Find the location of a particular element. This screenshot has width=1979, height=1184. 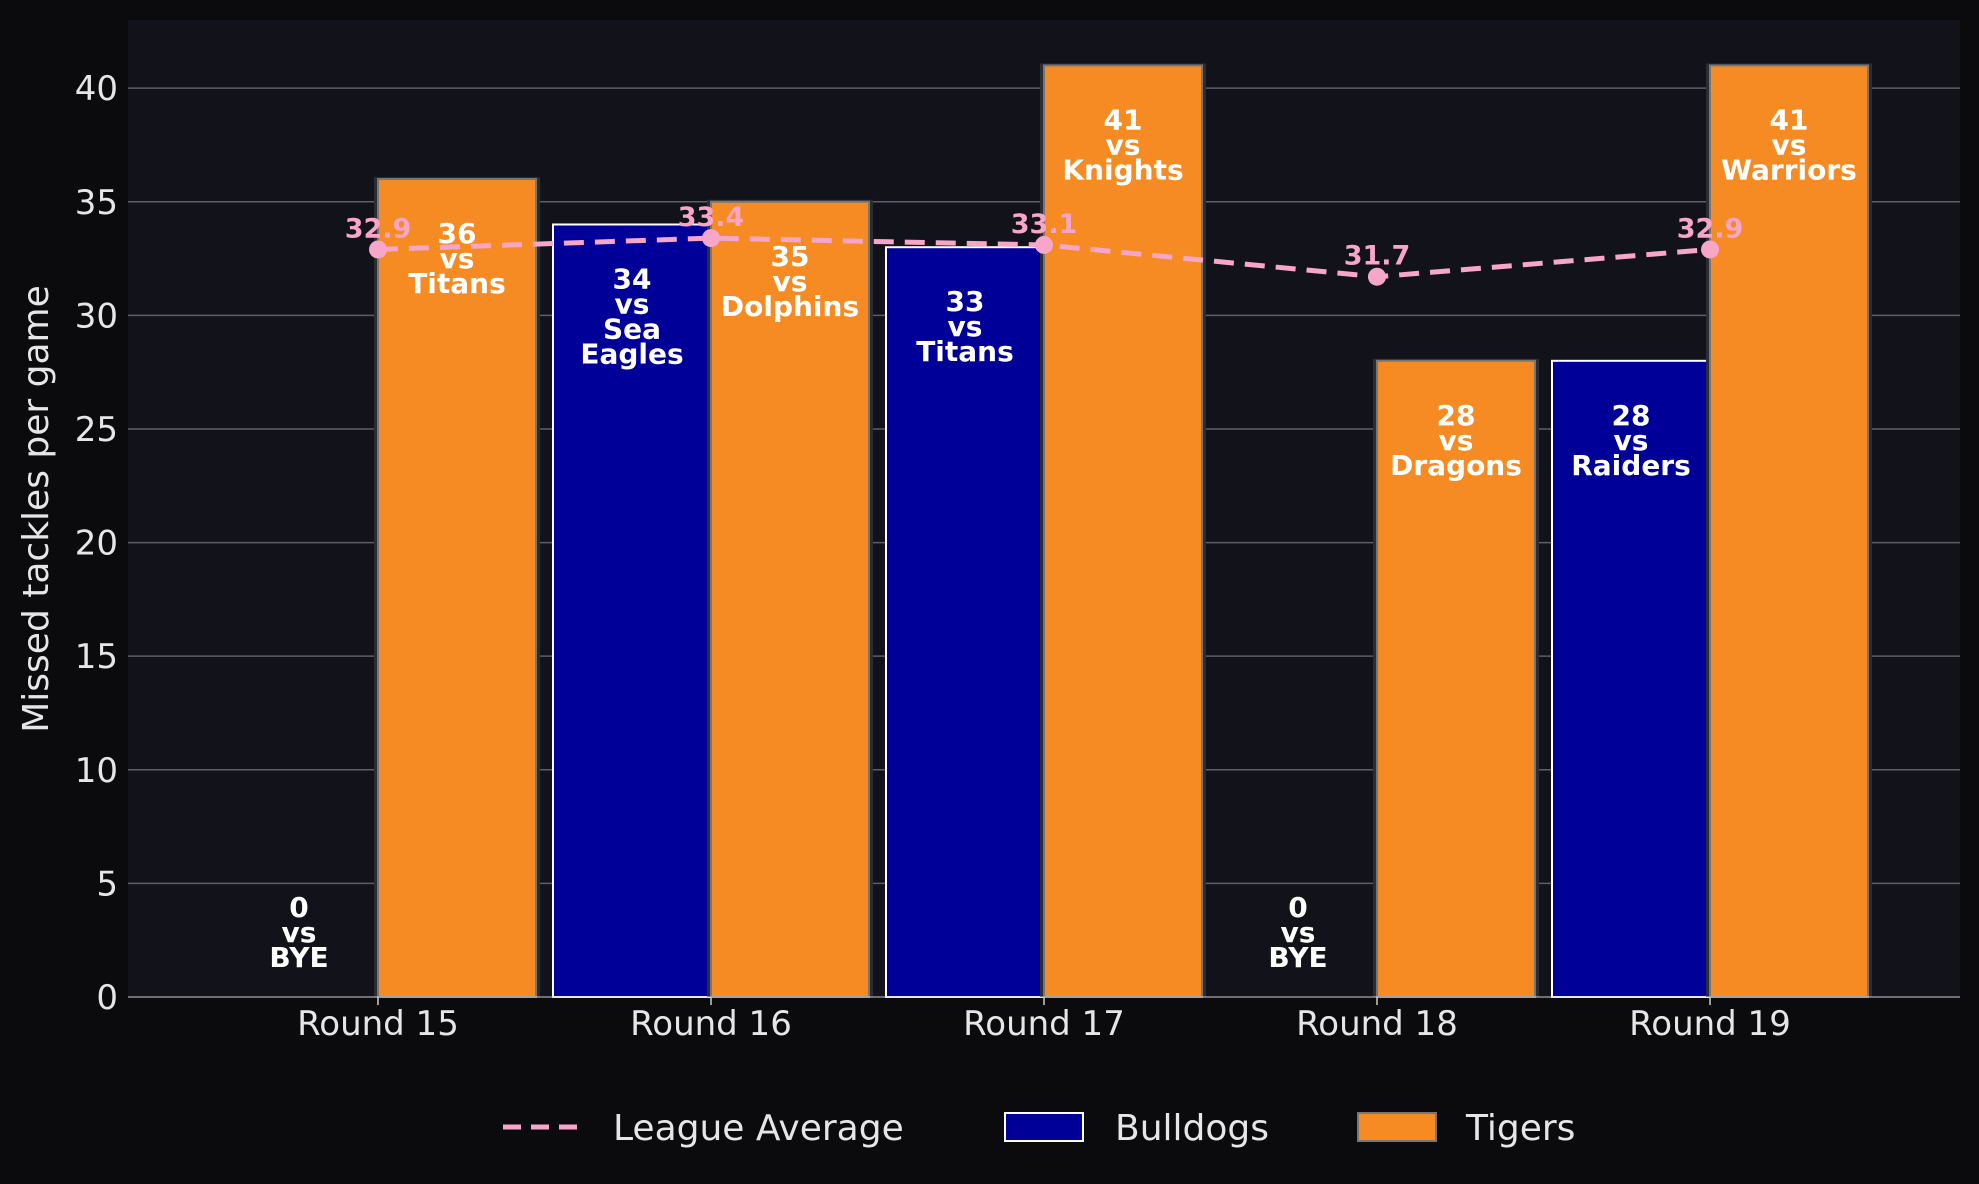

bar-label-tigers-2-line-2: vs is located at coordinates (790, 281).